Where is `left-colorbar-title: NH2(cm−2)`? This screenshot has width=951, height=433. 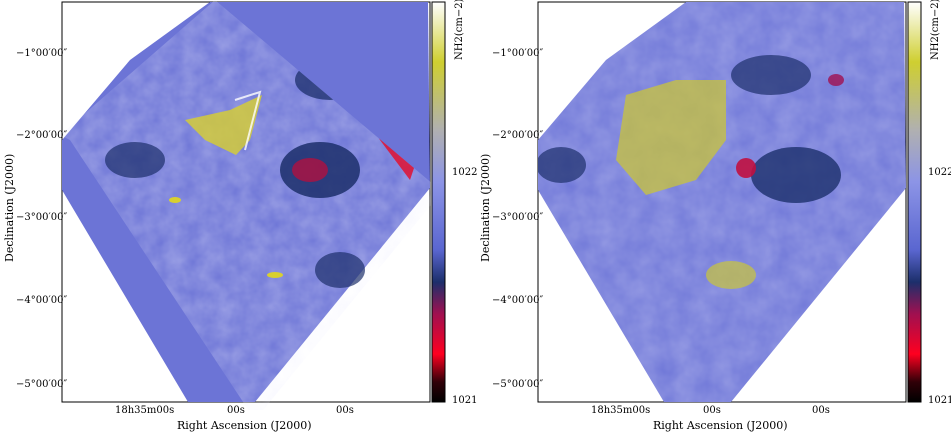
left-colorbar-title: NH2(cm−2) is located at coordinates (459, 30).